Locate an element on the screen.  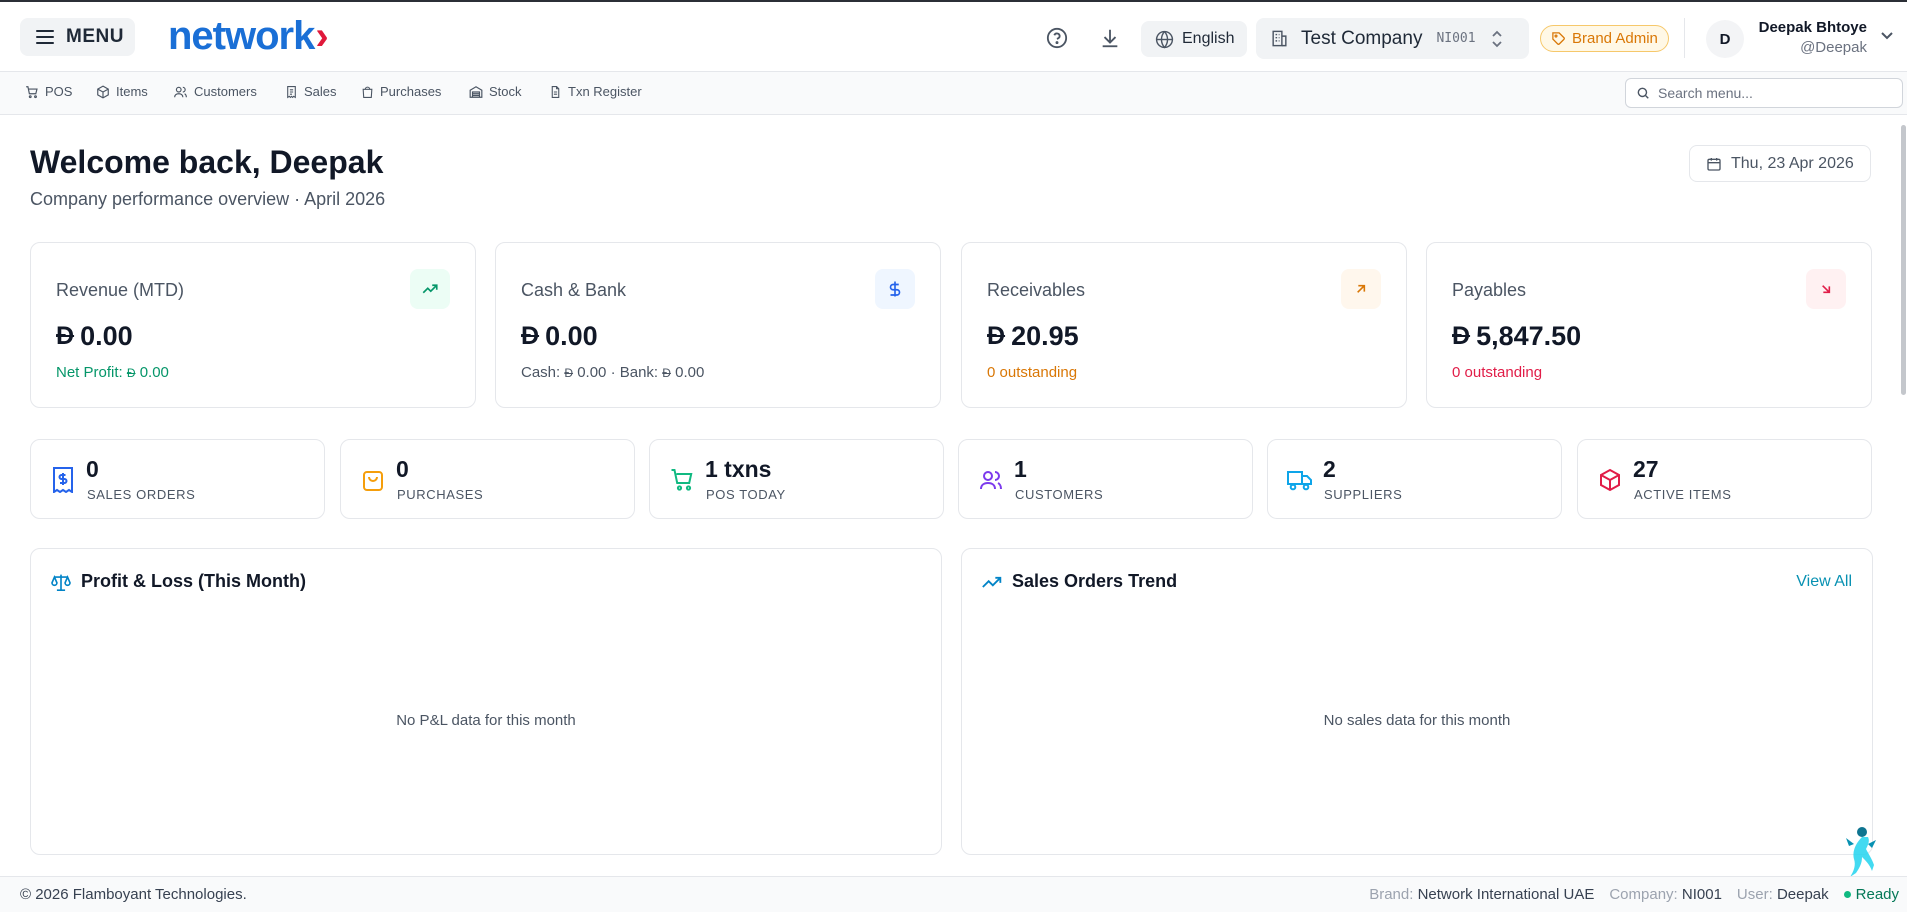
help-circle-icon is located at coordinates (1057, 38).